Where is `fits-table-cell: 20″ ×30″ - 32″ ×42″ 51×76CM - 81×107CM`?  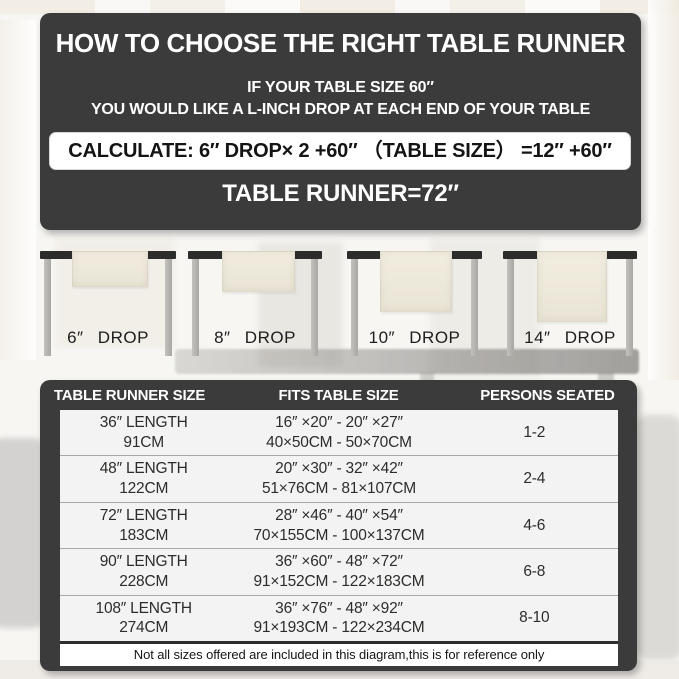
fits-table-cell: 20″ ×30″ - 32″ ×42″ 51×76CM - 81×107CM is located at coordinates (338, 479).